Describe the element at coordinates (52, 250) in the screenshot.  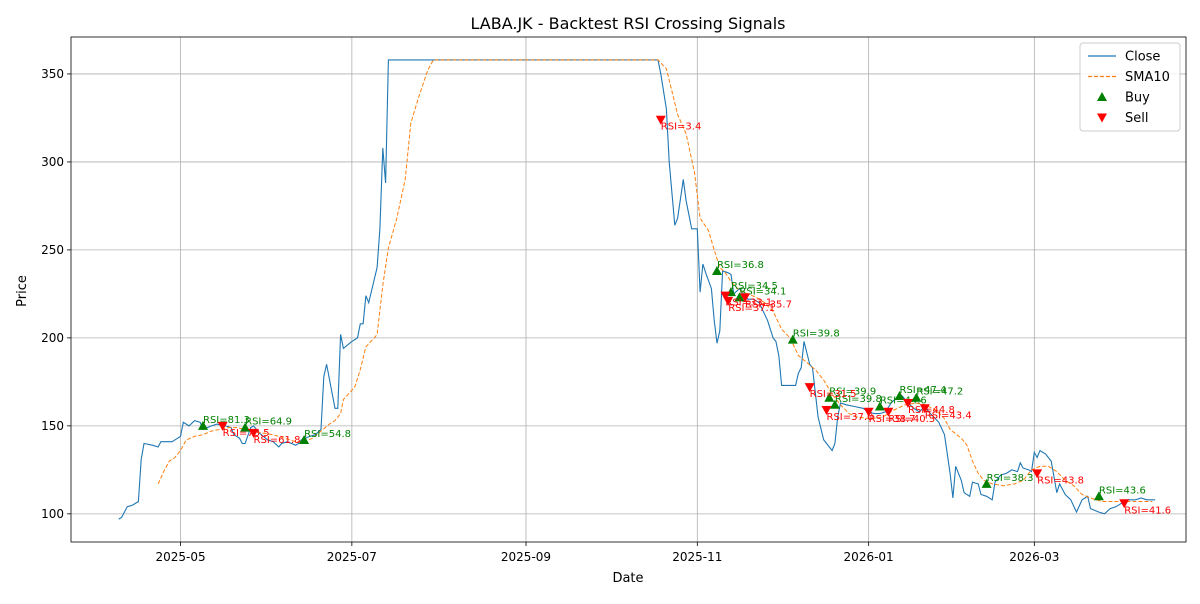
I see `y-tick-label: 250` at that location.